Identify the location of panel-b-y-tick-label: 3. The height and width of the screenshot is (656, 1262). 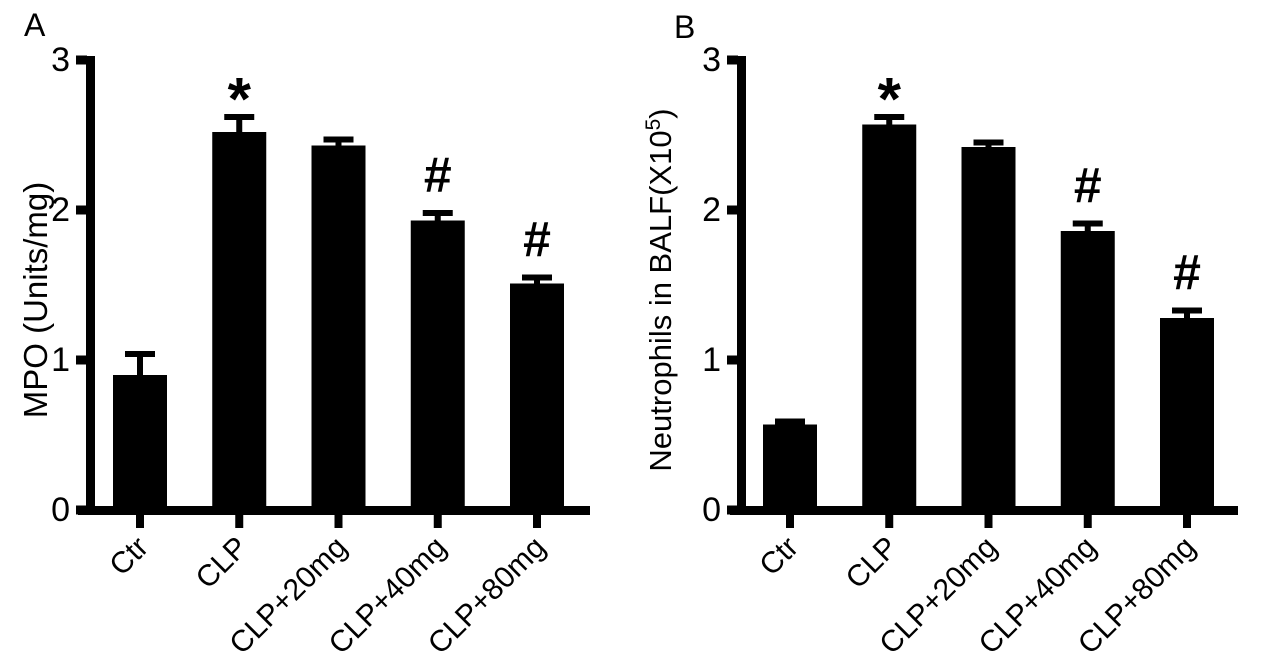
(711, 60).